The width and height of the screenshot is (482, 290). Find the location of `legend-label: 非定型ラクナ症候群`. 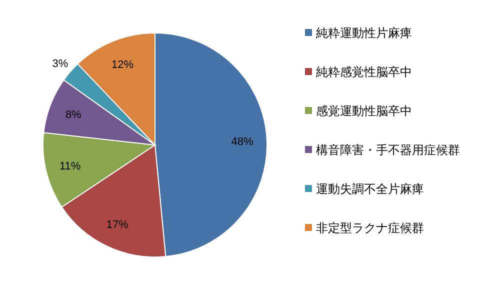

legend-label: 非定型ラクナ症候群 is located at coordinates (370, 228).